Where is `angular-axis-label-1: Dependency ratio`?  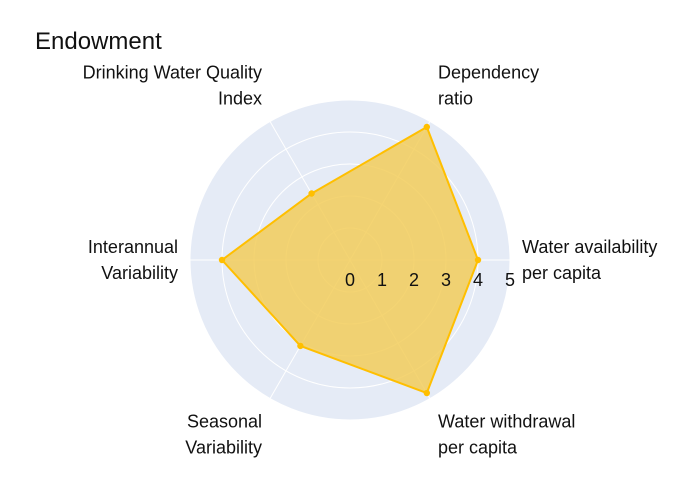
angular-axis-label-1: Dependency ratio is located at coordinates (488, 86).